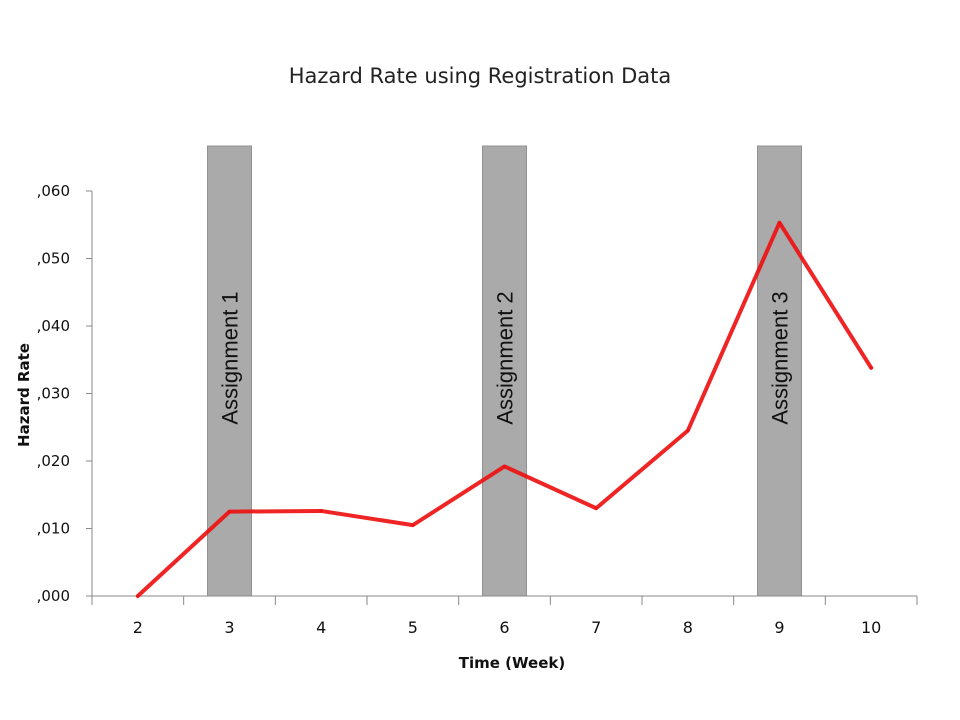  Describe the element at coordinates (53, 394) in the screenshot. I see `y-tick-label: ,030` at that location.